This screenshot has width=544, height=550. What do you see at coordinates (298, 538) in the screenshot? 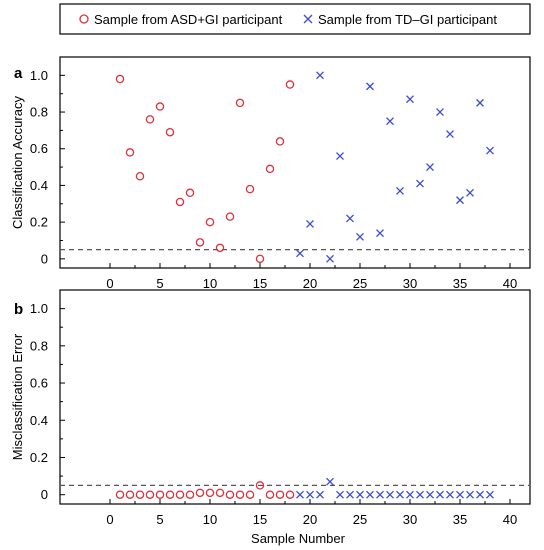
I see `x-axis-label: Sample Number` at bounding box center [298, 538].